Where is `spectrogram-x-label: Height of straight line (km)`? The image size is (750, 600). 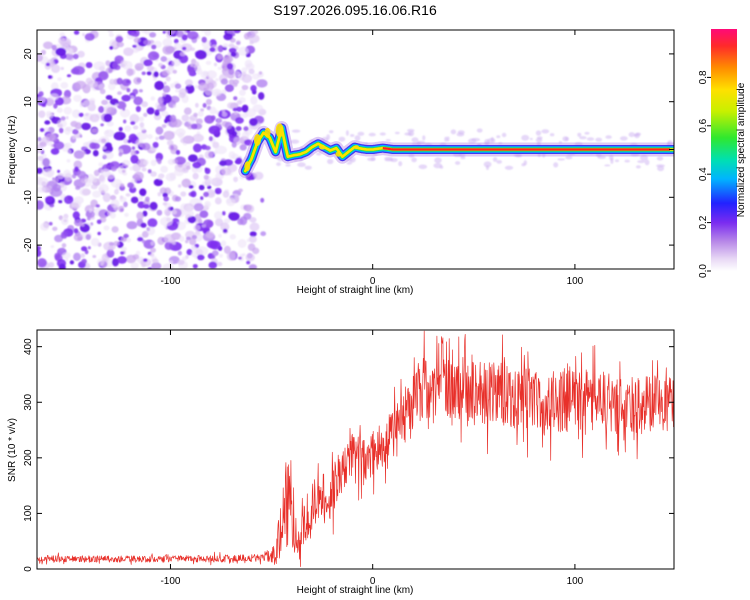 spectrogram-x-label: Height of straight line (km) is located at coordinates (355, 290).